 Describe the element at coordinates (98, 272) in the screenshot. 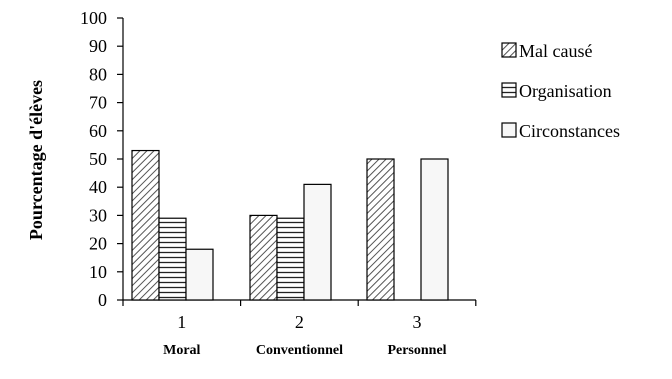

I see `y-tick-label: 10` at that location.